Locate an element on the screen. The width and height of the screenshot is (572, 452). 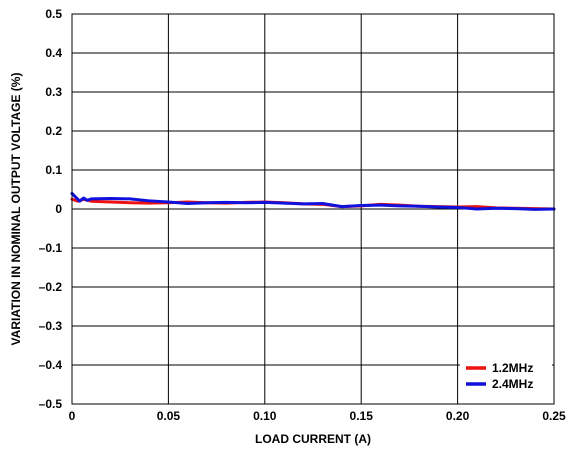
y-tick-label: –0.2 is located at coordinates (51, 287).